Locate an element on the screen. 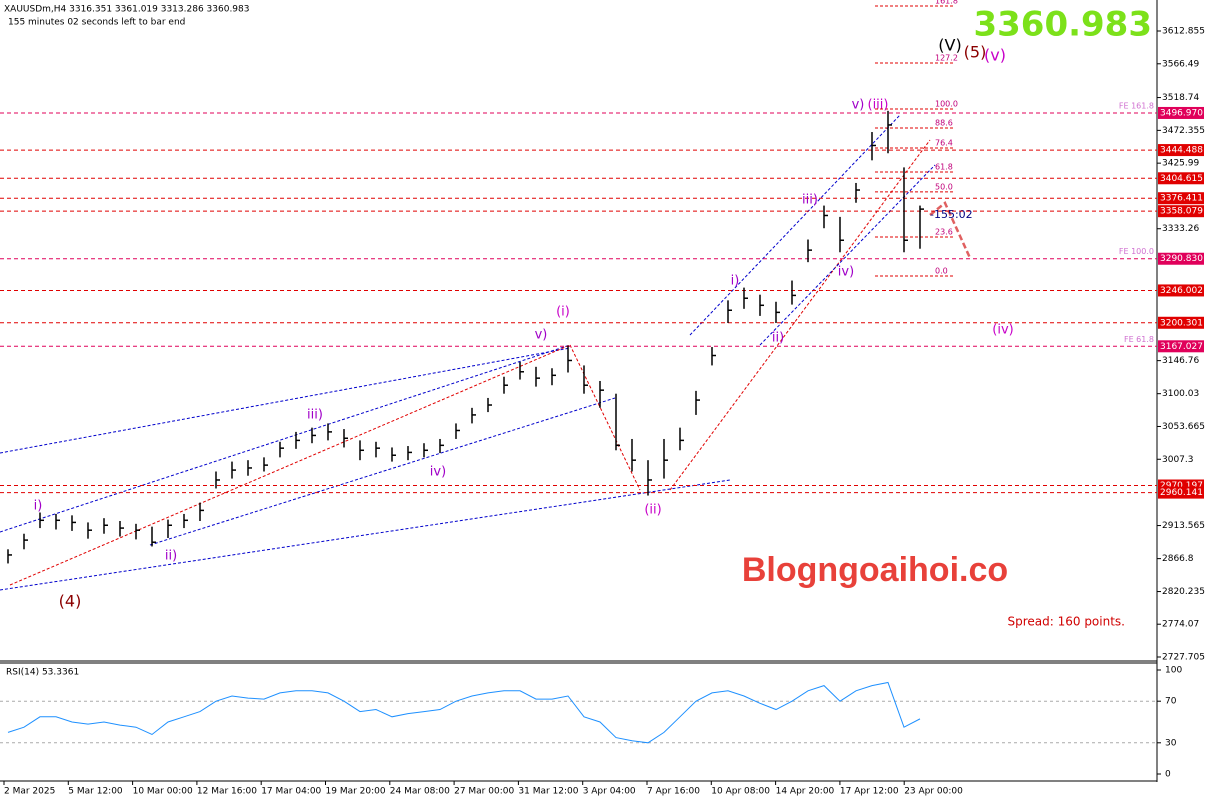 The image size is (1209, 804). rsi-line is located at coordinates (464, 712).